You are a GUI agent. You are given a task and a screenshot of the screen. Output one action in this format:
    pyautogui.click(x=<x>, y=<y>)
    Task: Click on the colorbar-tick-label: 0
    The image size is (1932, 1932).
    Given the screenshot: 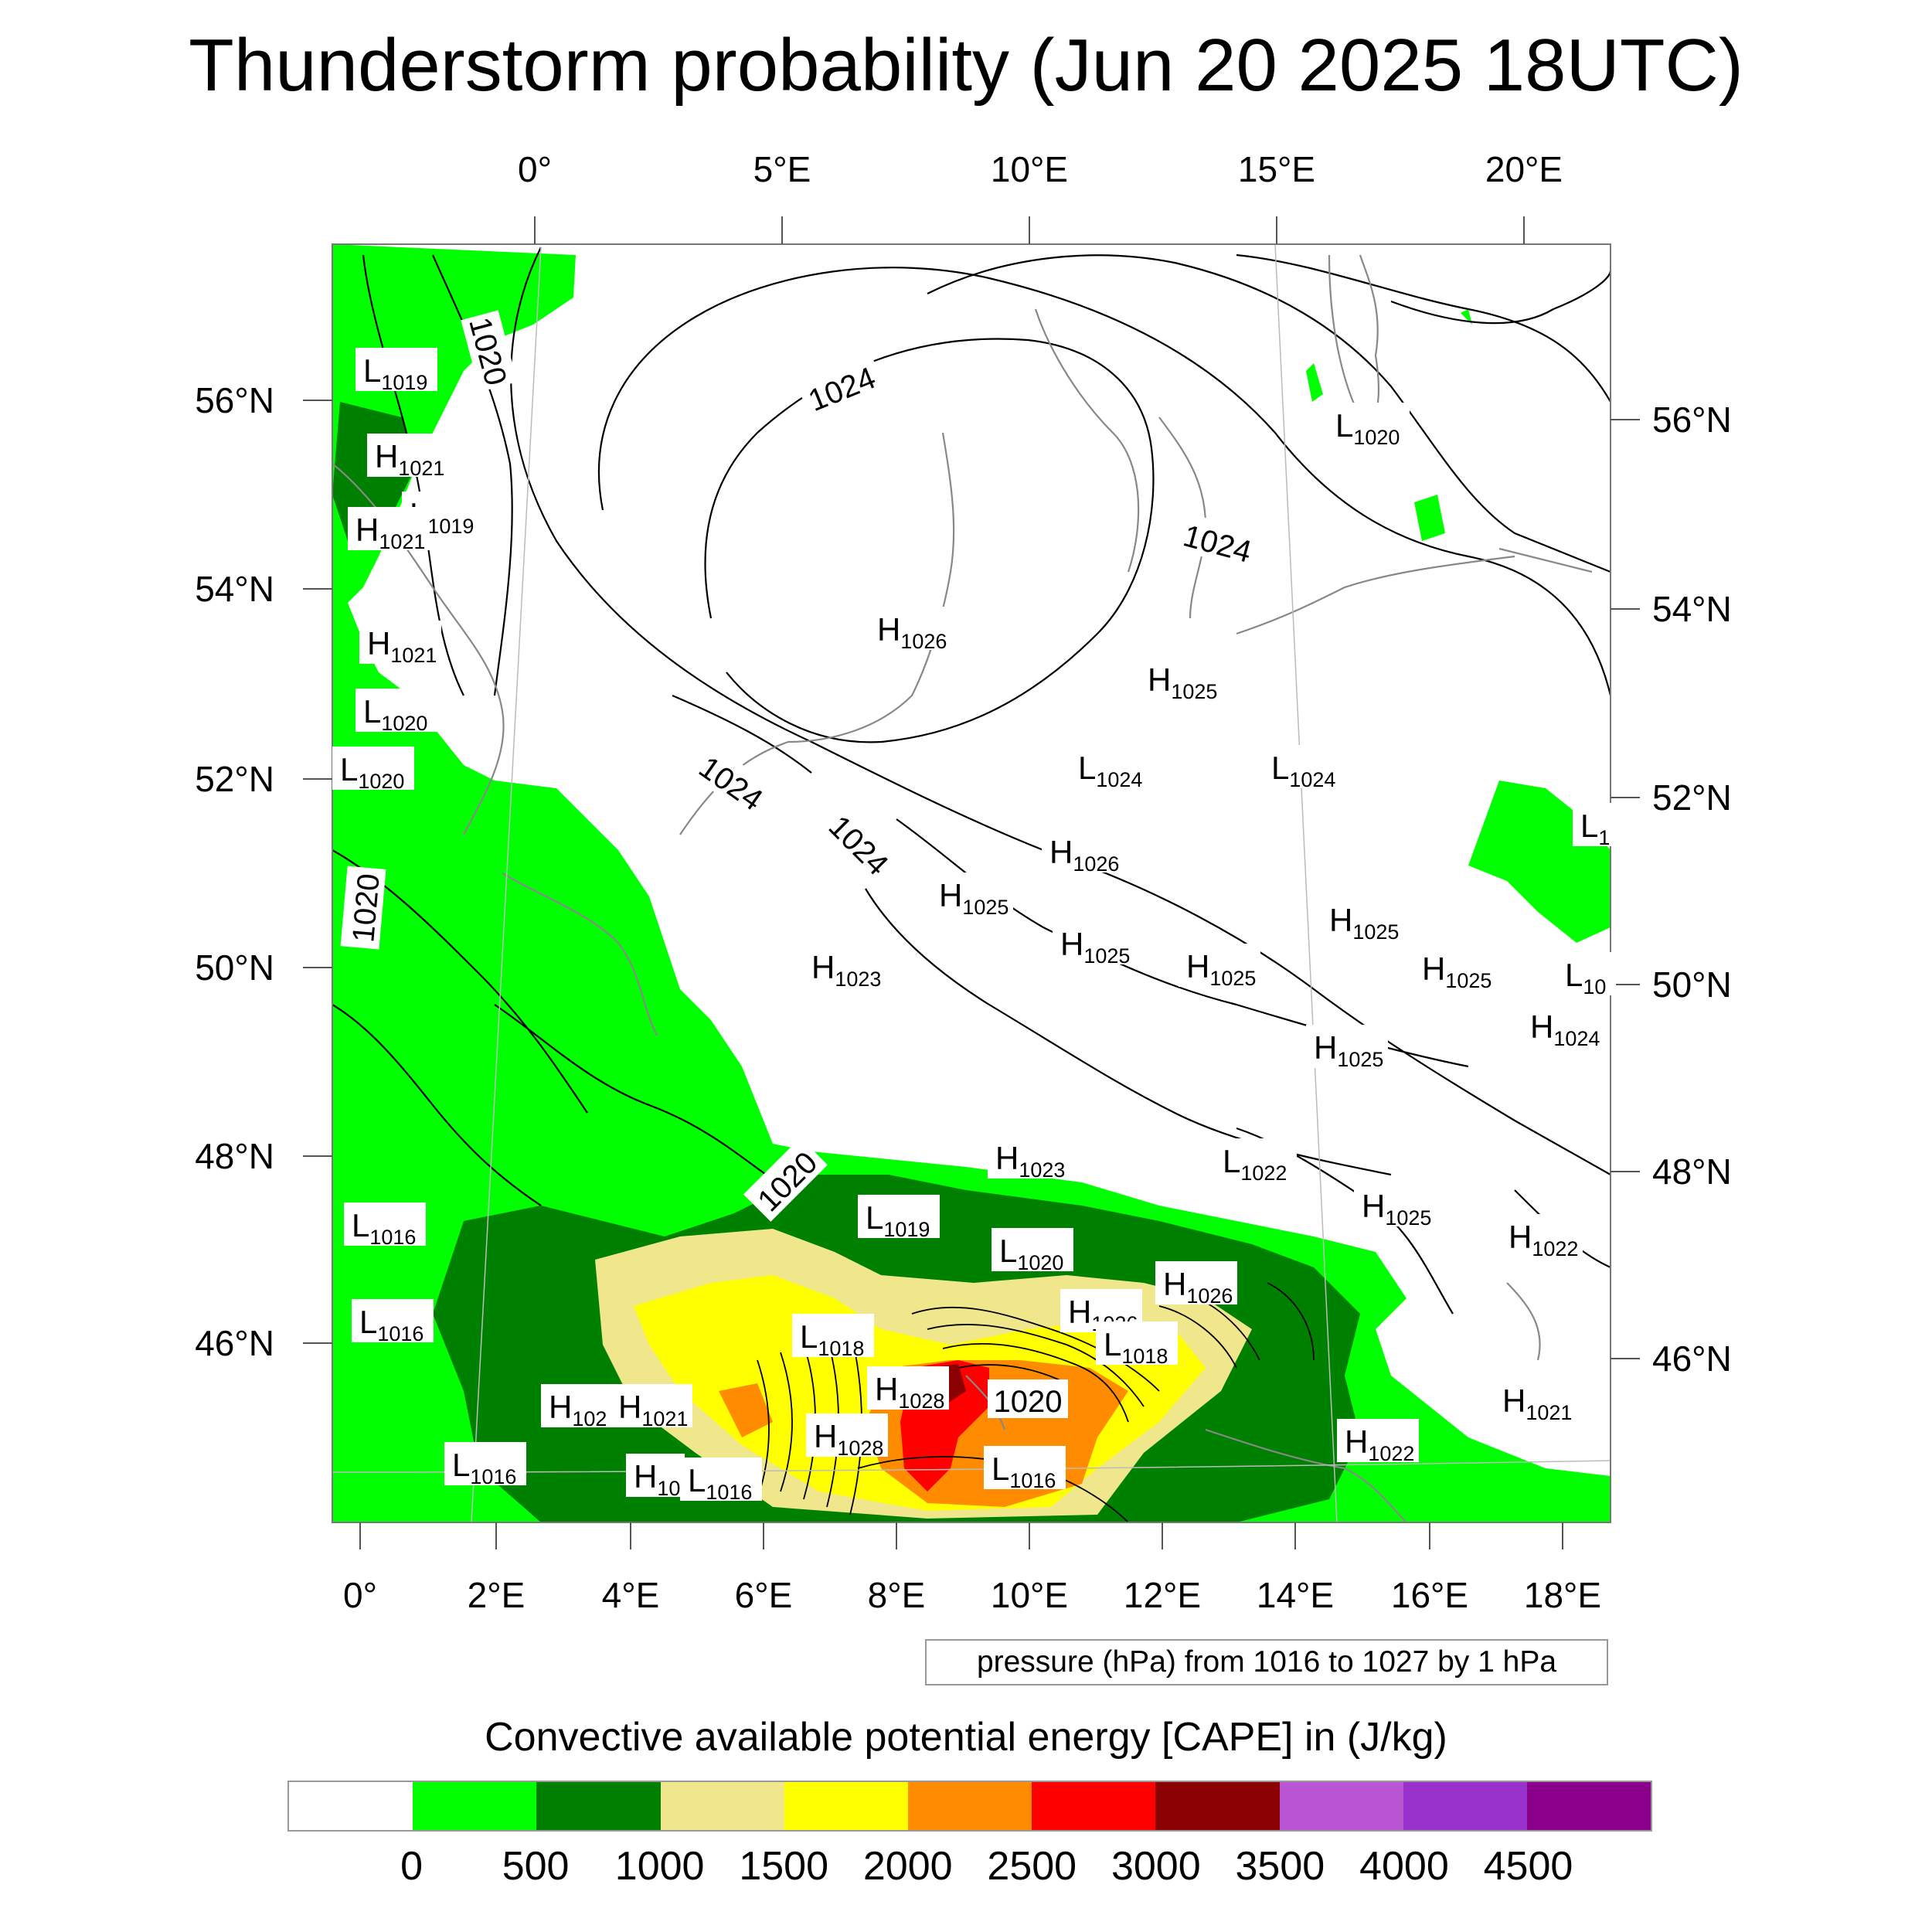 What is the action you would take?
    pyautogui.click(x=411, y=1867)
    